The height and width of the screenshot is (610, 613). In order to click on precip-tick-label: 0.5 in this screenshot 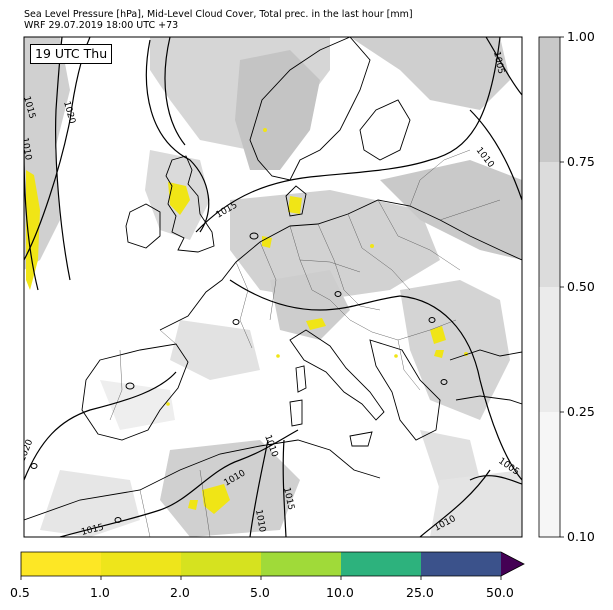, I will do `click(20, 592)`.